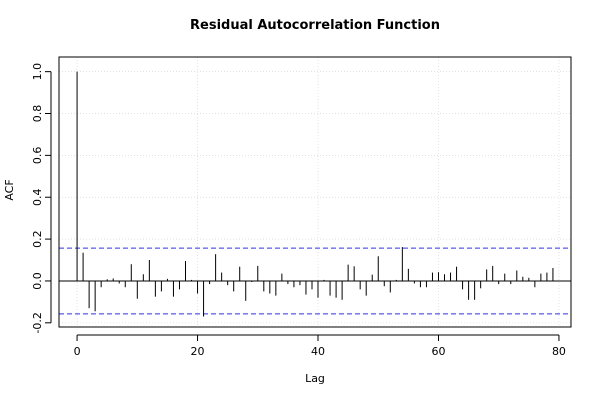  What do you see at coordinates (315, 25) in the screenshot?
I see `chart-title: Residual Autocorrelation Function` at bounding box center [315, 25].